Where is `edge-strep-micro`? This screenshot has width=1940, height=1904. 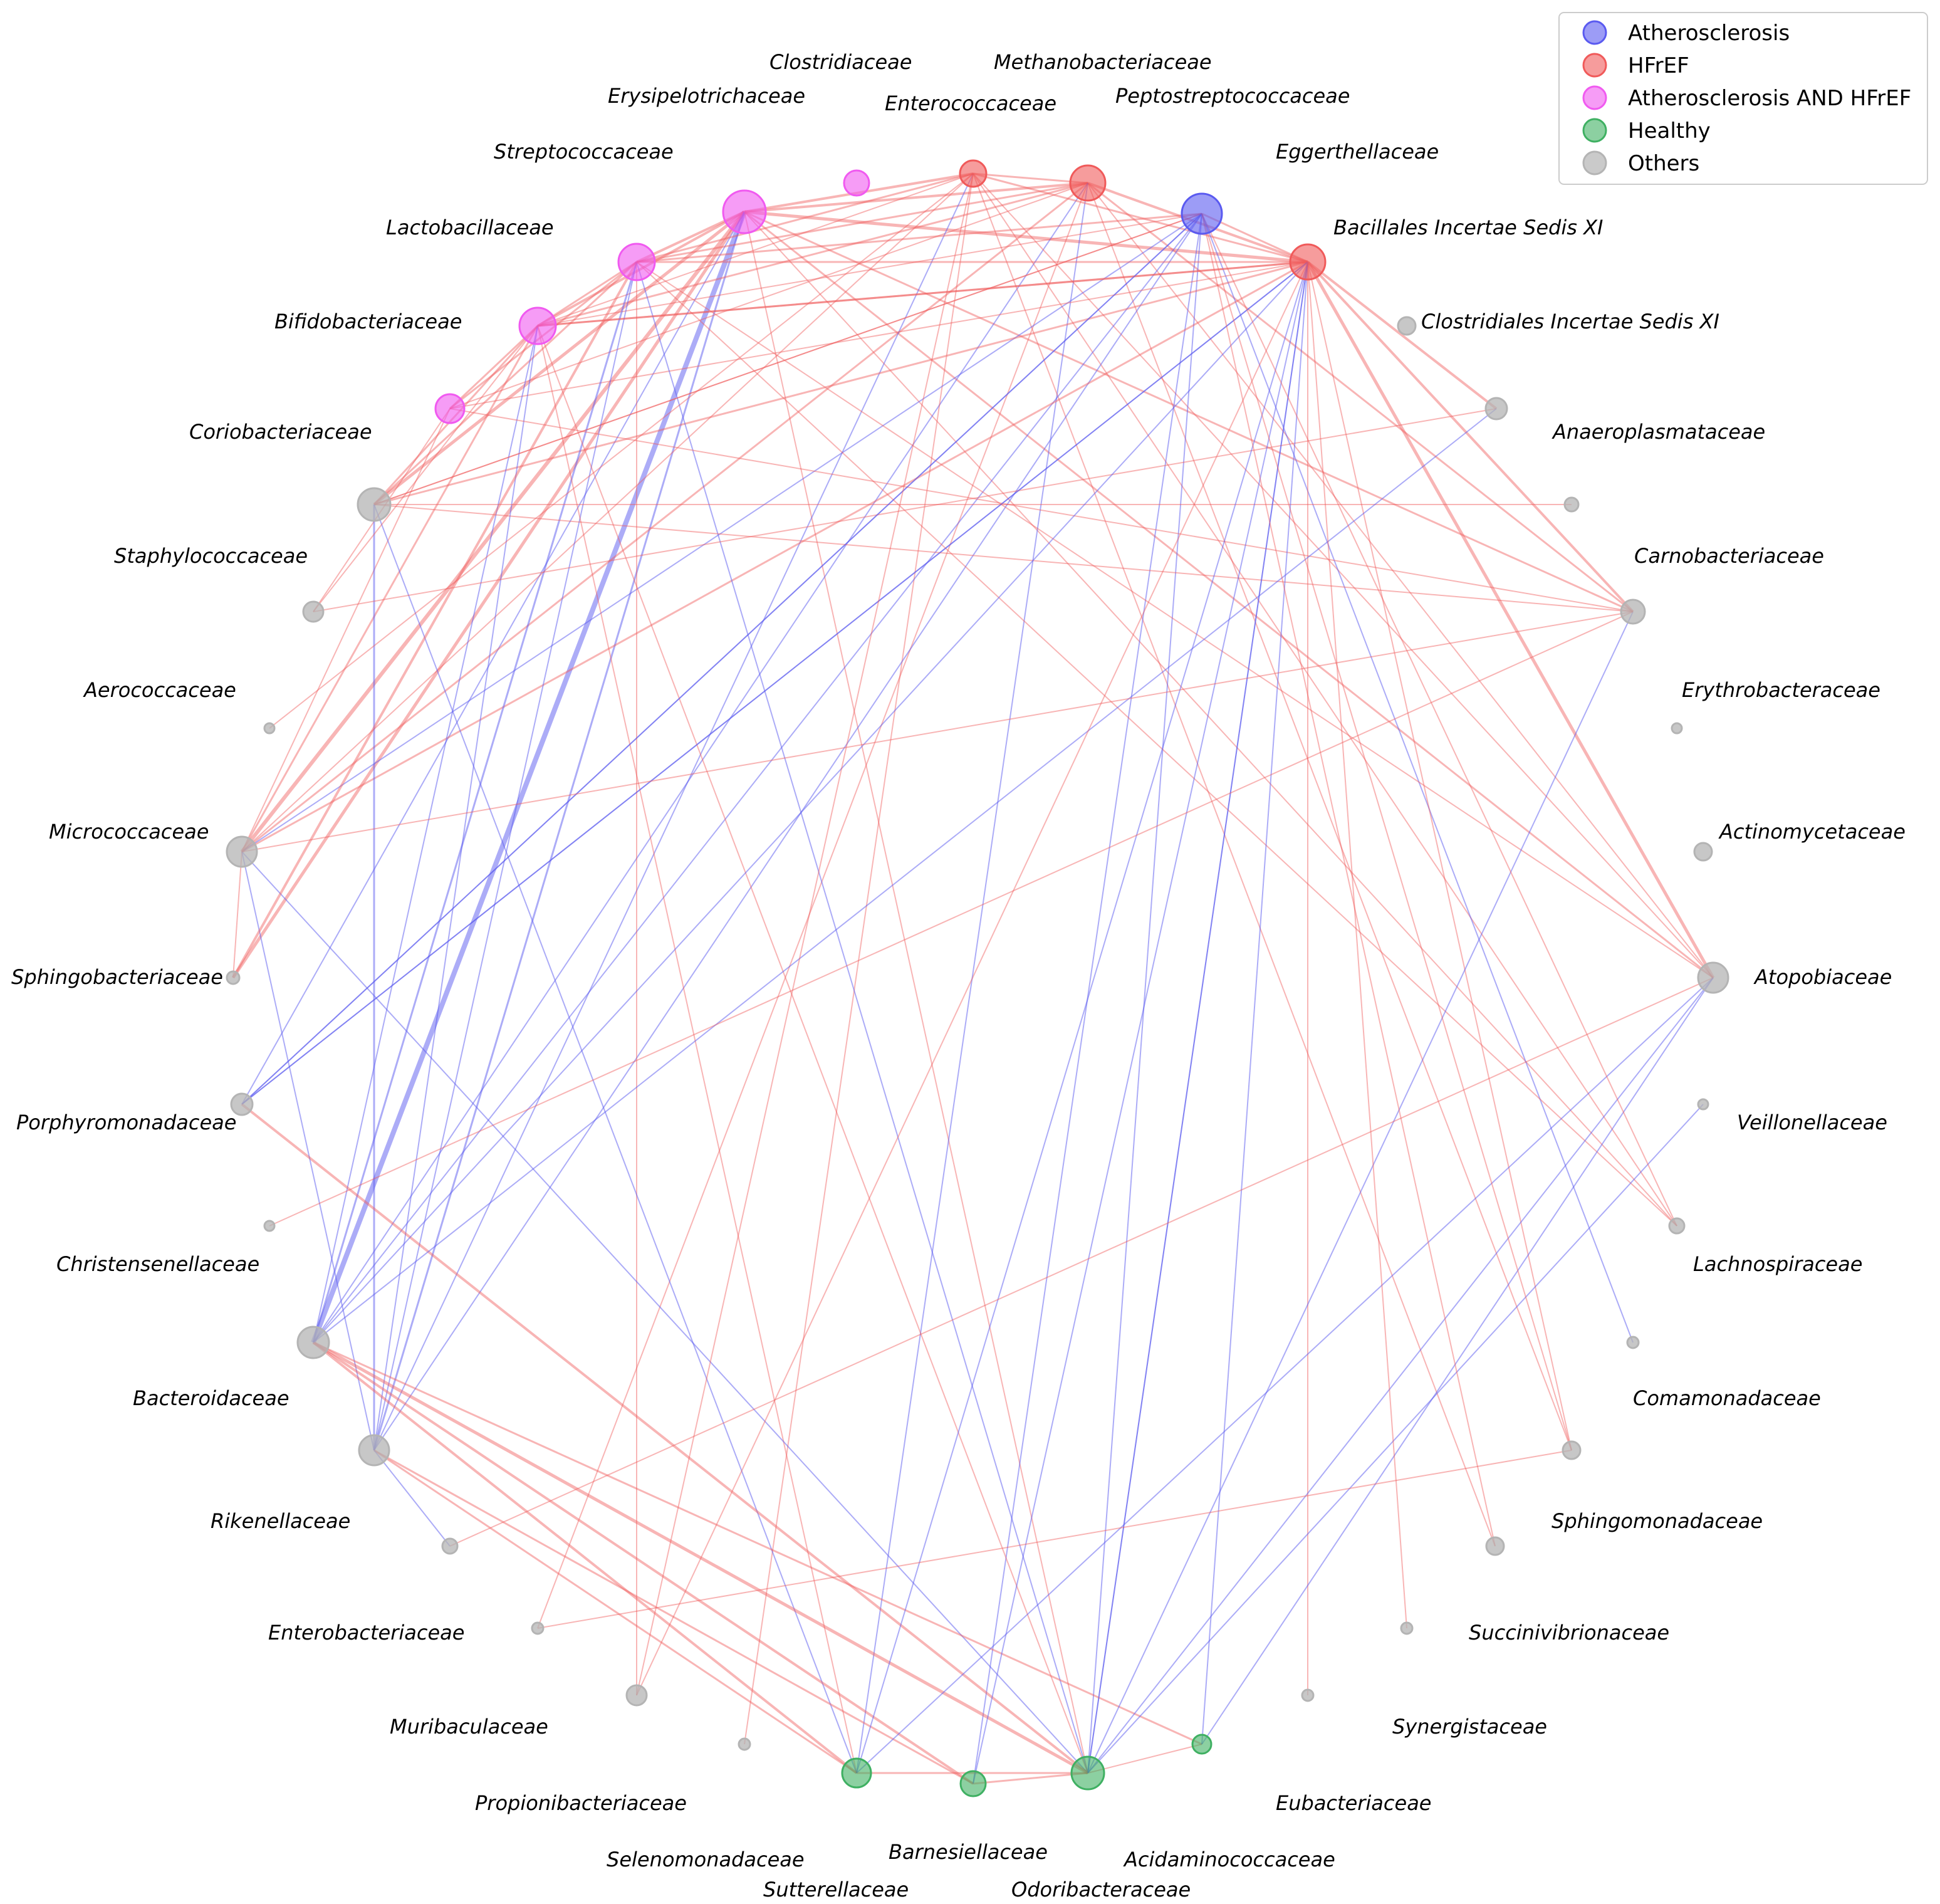 edge-strep-micro is located at coordinates (493, 532).